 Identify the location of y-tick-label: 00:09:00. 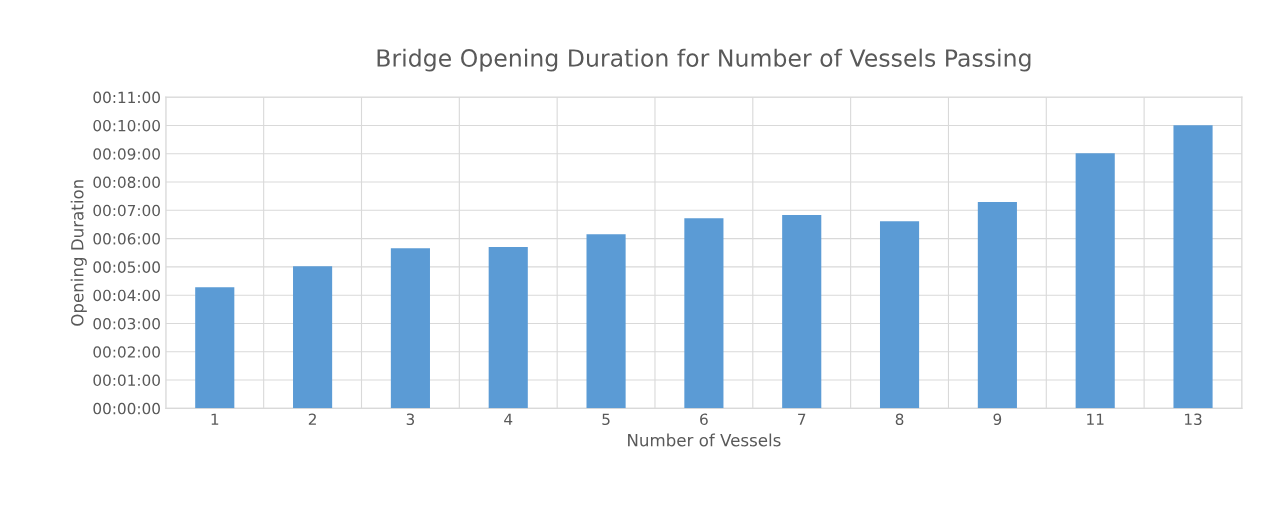
(126, 154).